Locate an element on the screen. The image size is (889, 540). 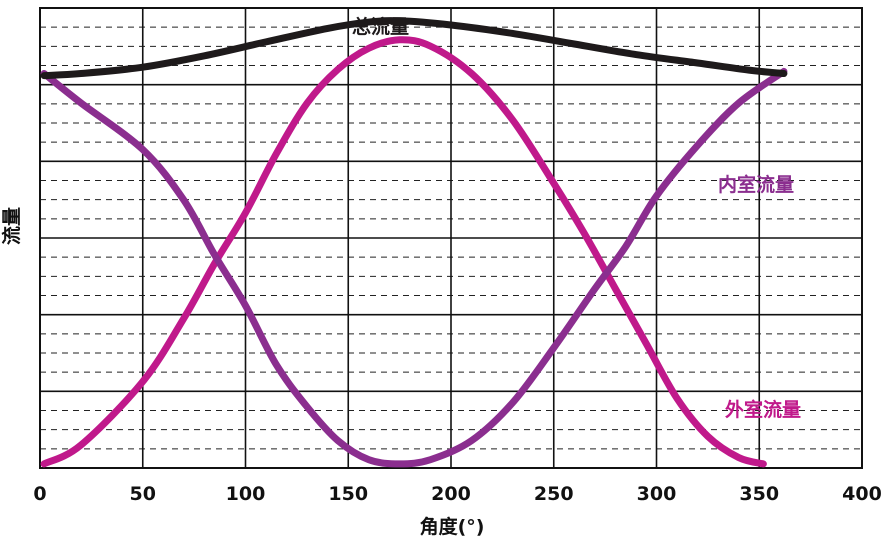
x-tick-label: 100 is located at coordinates (246, 494).